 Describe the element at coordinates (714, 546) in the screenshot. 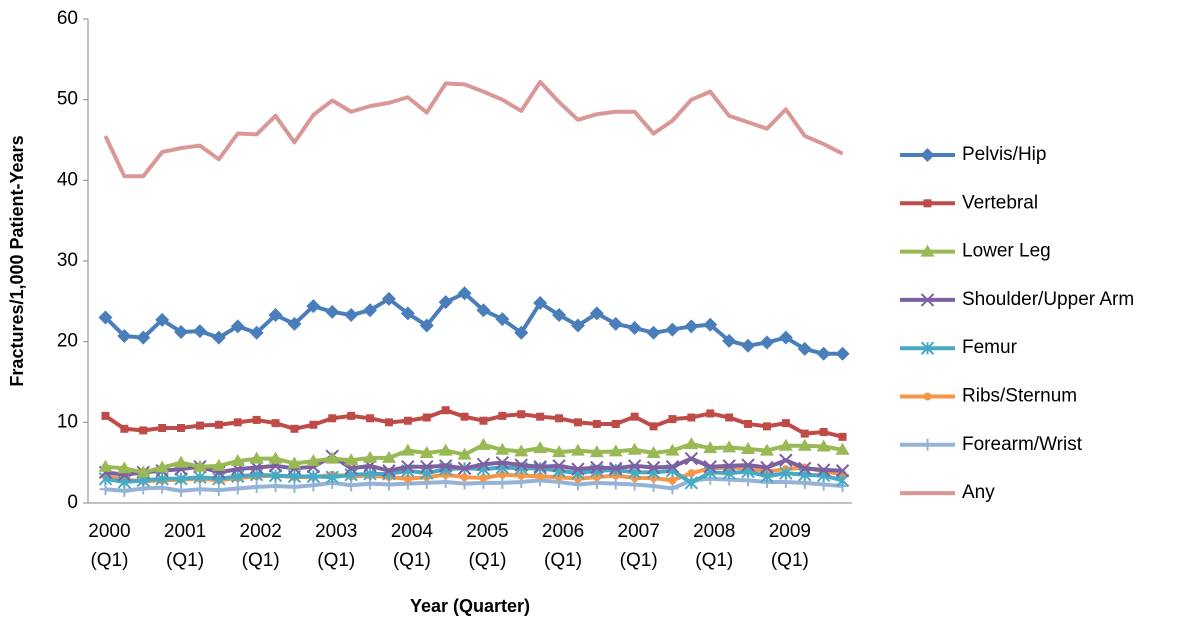

I see `x-tick-label: 2008 (Q1)` at that location.